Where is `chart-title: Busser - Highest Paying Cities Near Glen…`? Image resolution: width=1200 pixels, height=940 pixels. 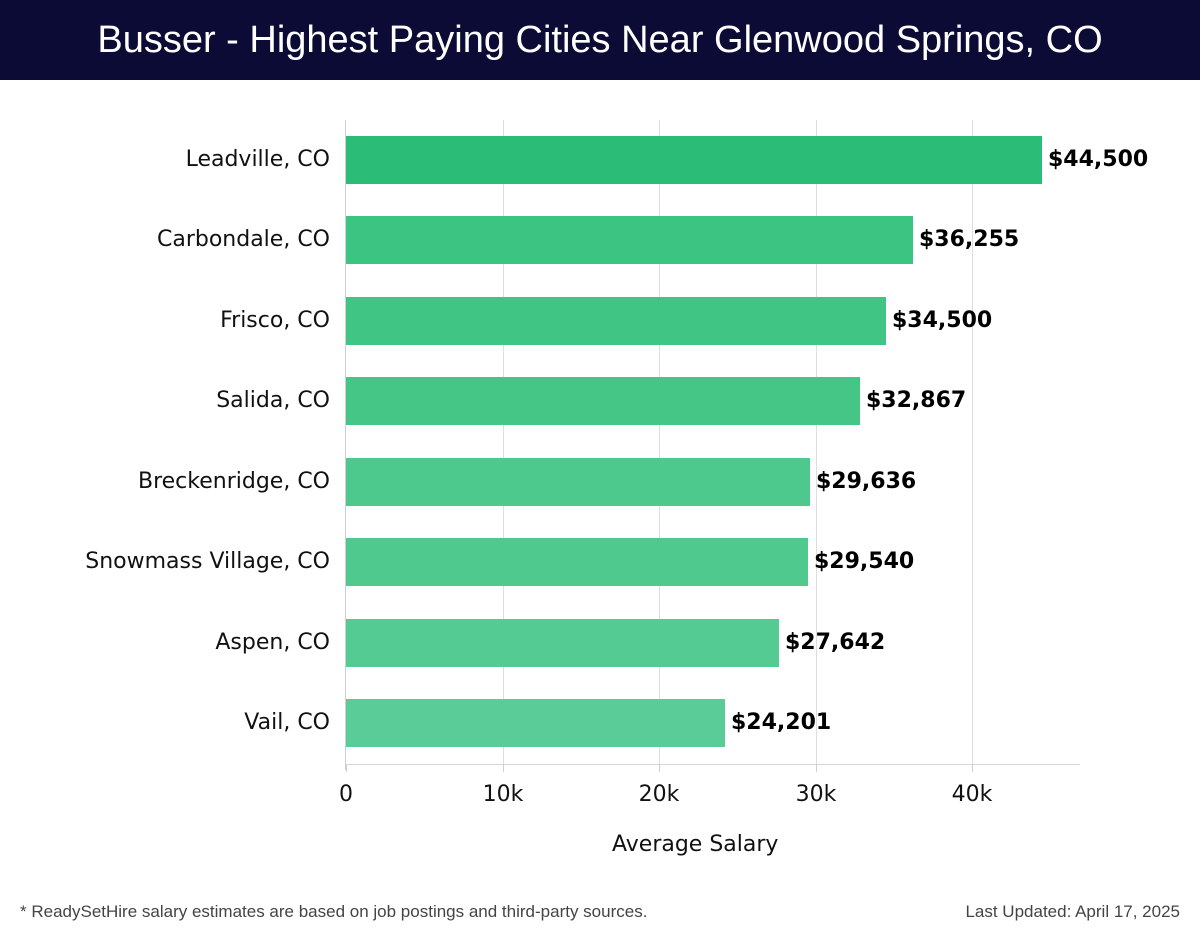 chart-title: Busser - Highest Paying Cities Near Glen… is located at coordinates (600, 39).